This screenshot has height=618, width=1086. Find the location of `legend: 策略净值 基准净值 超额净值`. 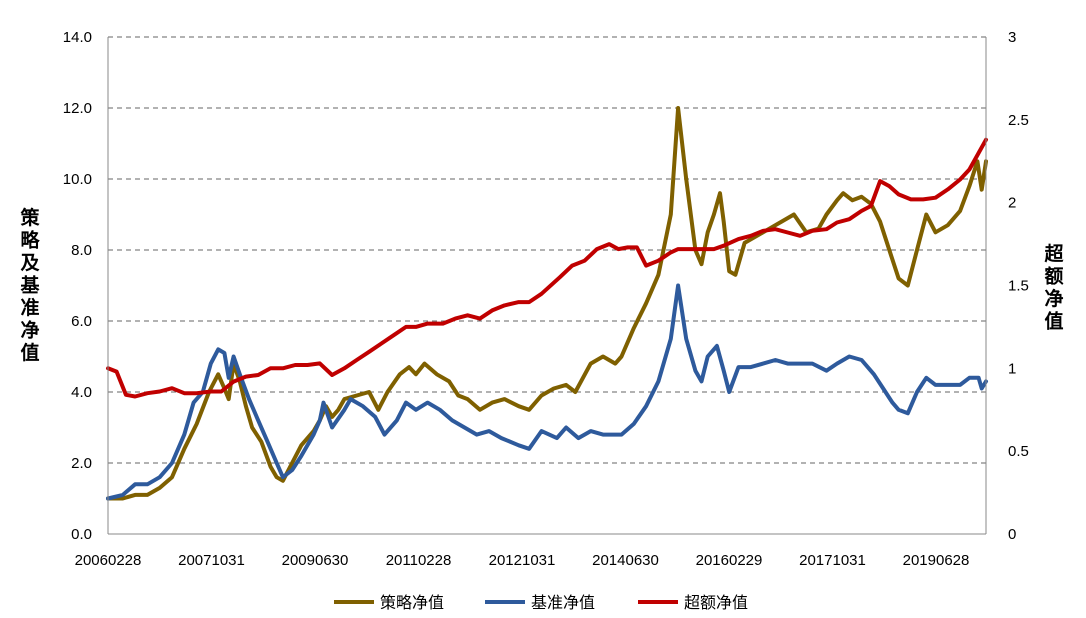

legend: 策略净值 基准净值 超额净值 is located at coordinates (541, 602).